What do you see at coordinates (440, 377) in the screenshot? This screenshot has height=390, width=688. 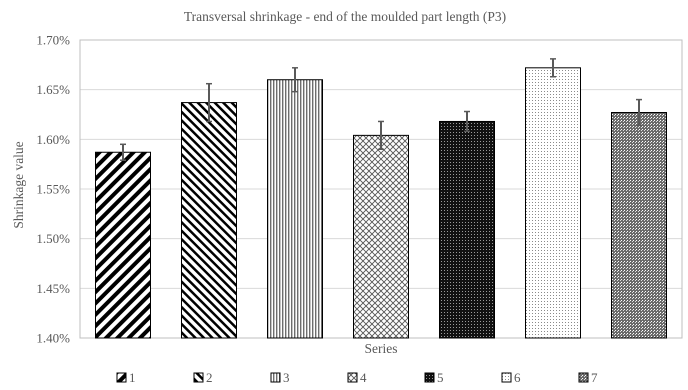 I see `legend-label: 5` at bounding box center [440, 377].